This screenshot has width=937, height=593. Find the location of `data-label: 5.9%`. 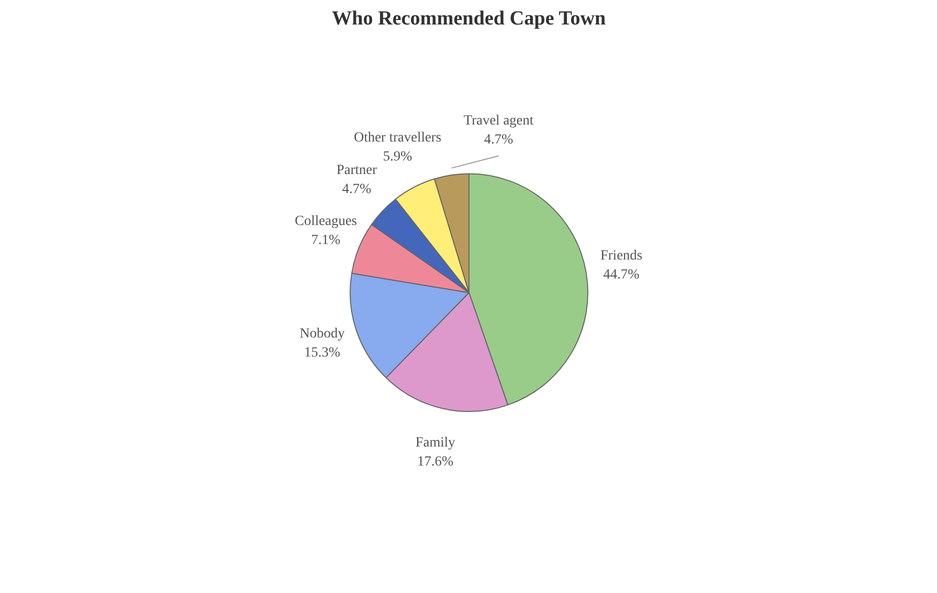

data-label: 5.9% is located at coordinates (397, 156).